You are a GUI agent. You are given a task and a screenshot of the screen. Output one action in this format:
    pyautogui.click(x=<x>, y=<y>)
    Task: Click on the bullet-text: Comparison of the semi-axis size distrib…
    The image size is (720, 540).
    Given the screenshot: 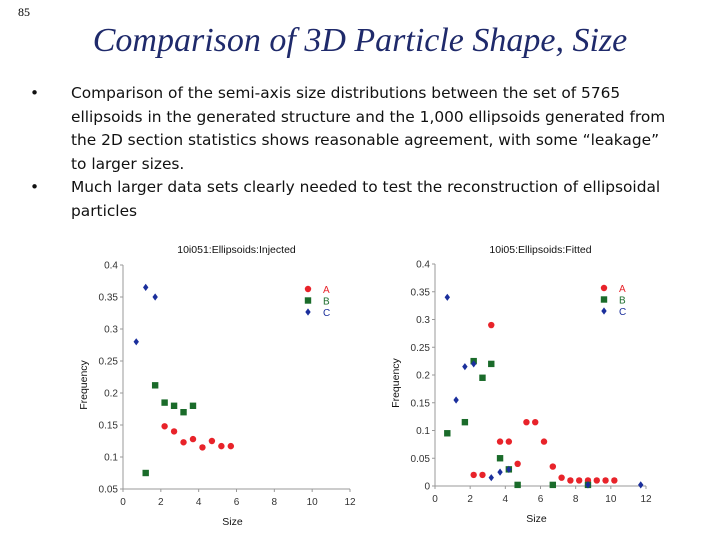 What is the action you would take?
    pyautogui.click(x=368, y=128)
    